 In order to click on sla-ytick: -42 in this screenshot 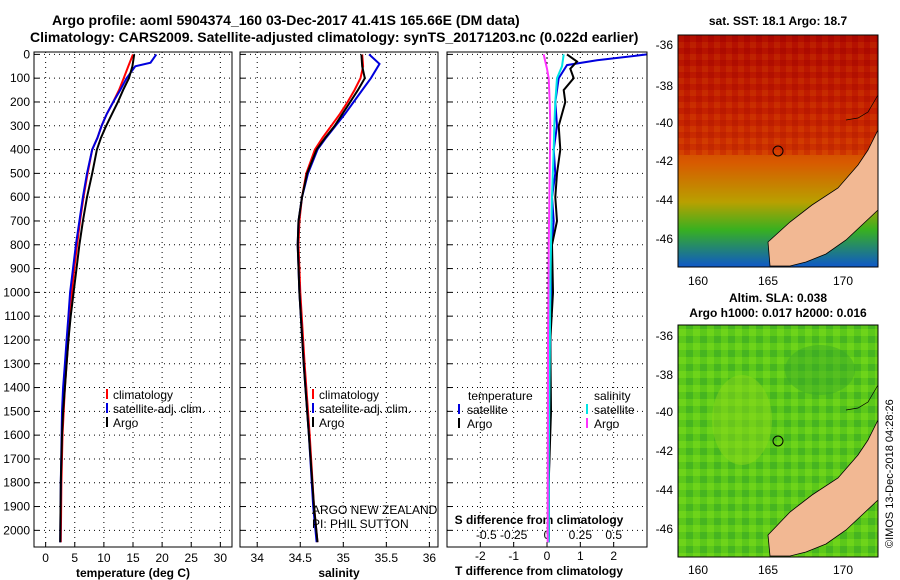, I will do `click(665, 451)`.